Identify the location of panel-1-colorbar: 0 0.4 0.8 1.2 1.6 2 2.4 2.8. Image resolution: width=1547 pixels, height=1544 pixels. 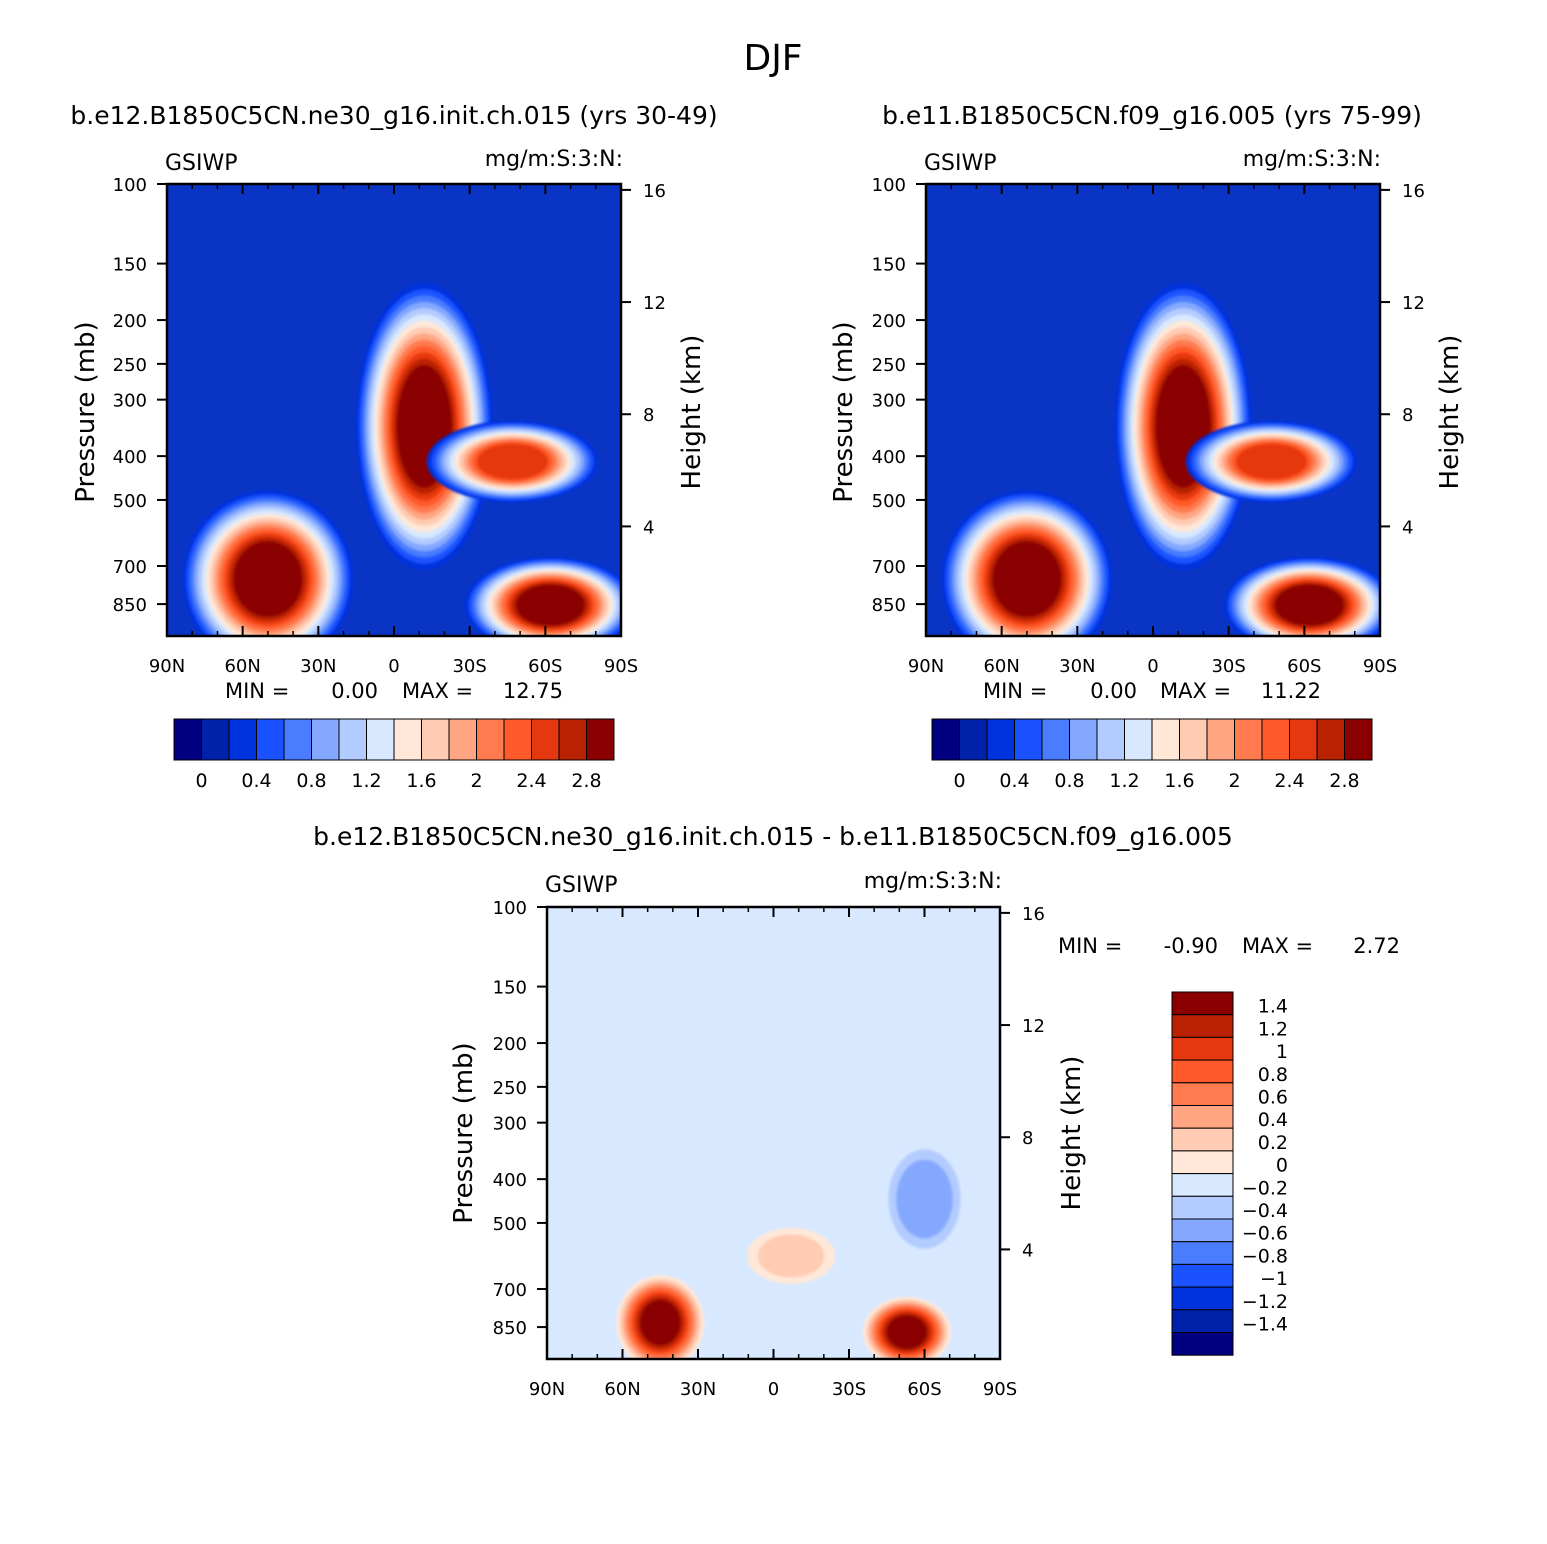
(394, 755).